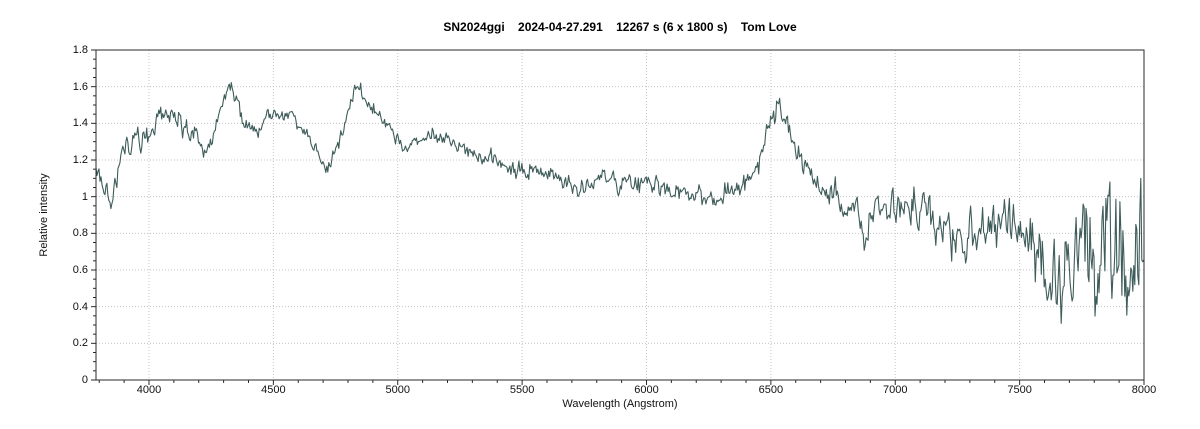 This screenshot has height=429, width=1200. I want to click on y-tick-label: 0, so click(84, 380).